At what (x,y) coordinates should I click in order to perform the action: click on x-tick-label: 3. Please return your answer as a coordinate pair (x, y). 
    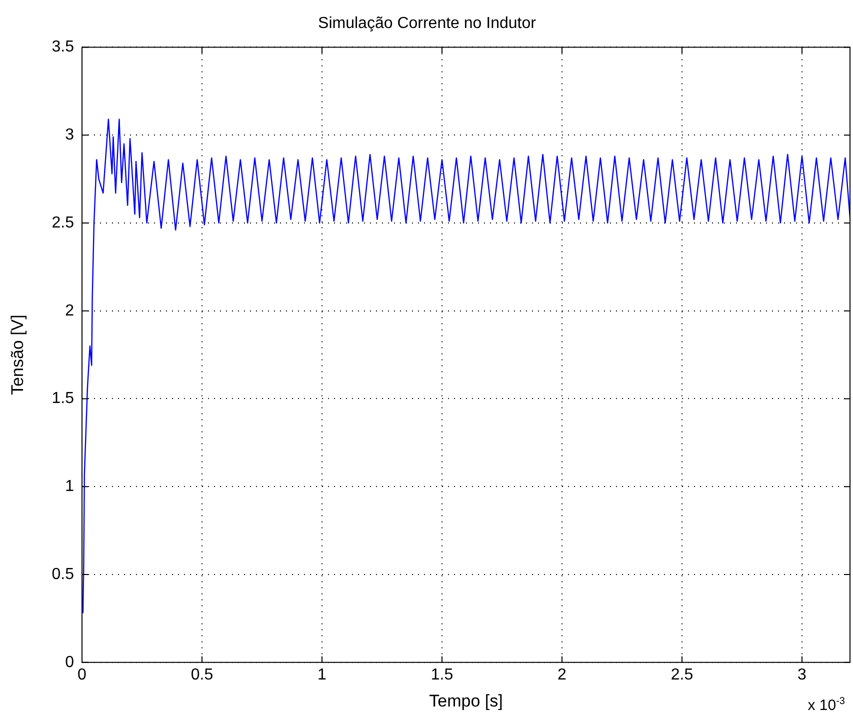
    Looking at the image, I should click on (802, 675).